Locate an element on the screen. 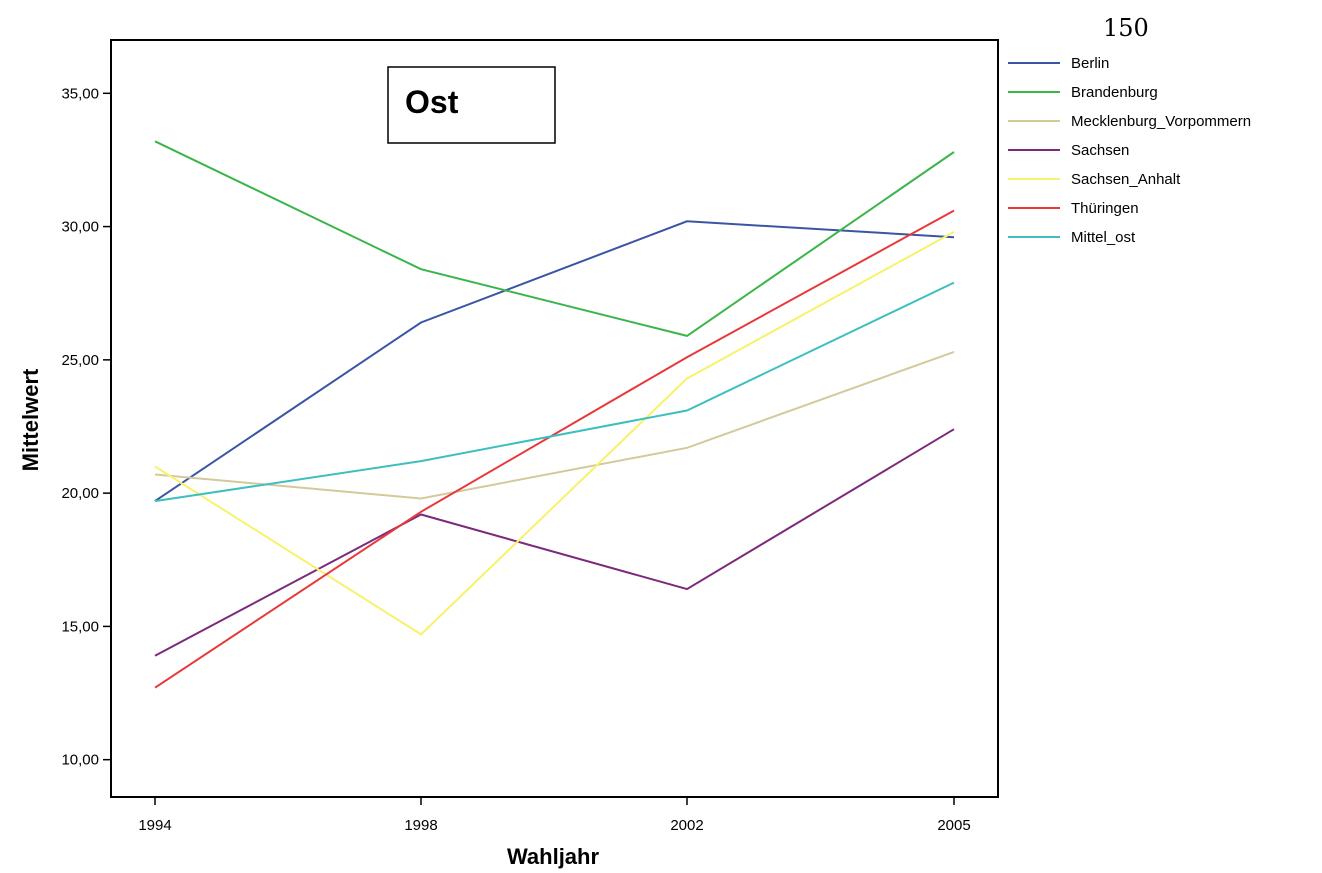 This screenshot has height=873, width=1322. x-axis-title: Wahljahr is located at coordinates (553, 856).